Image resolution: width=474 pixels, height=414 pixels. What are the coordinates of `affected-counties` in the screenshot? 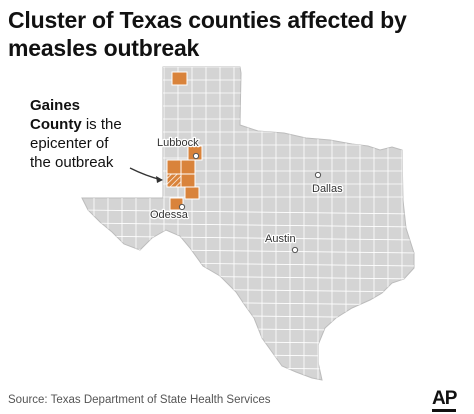 It's located at (184, 141).